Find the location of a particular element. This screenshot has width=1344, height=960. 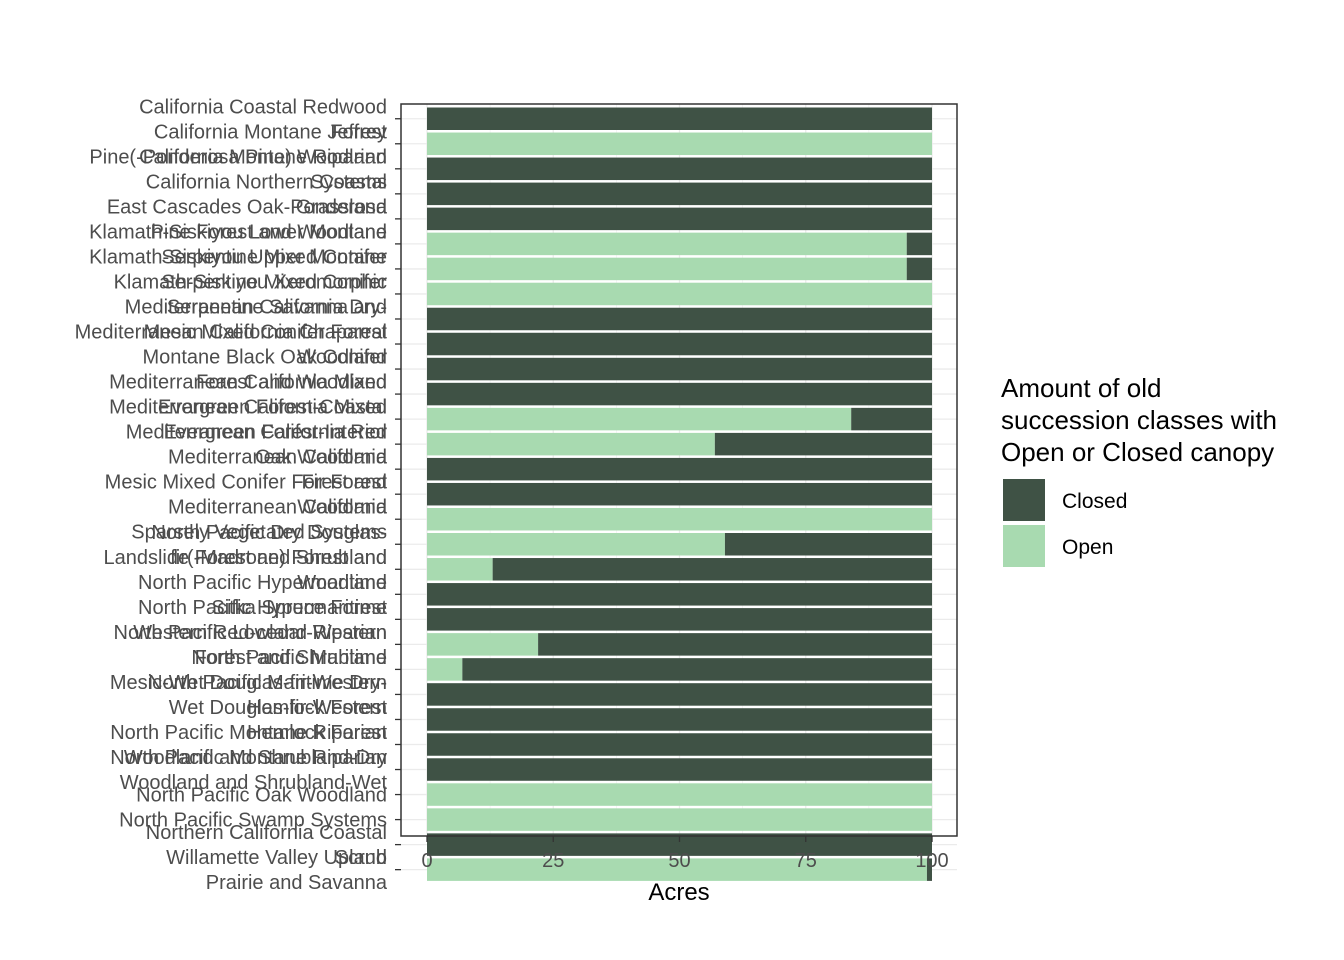

x-axis: 0 25 50 75 100 is located at coordinates (685, 854).